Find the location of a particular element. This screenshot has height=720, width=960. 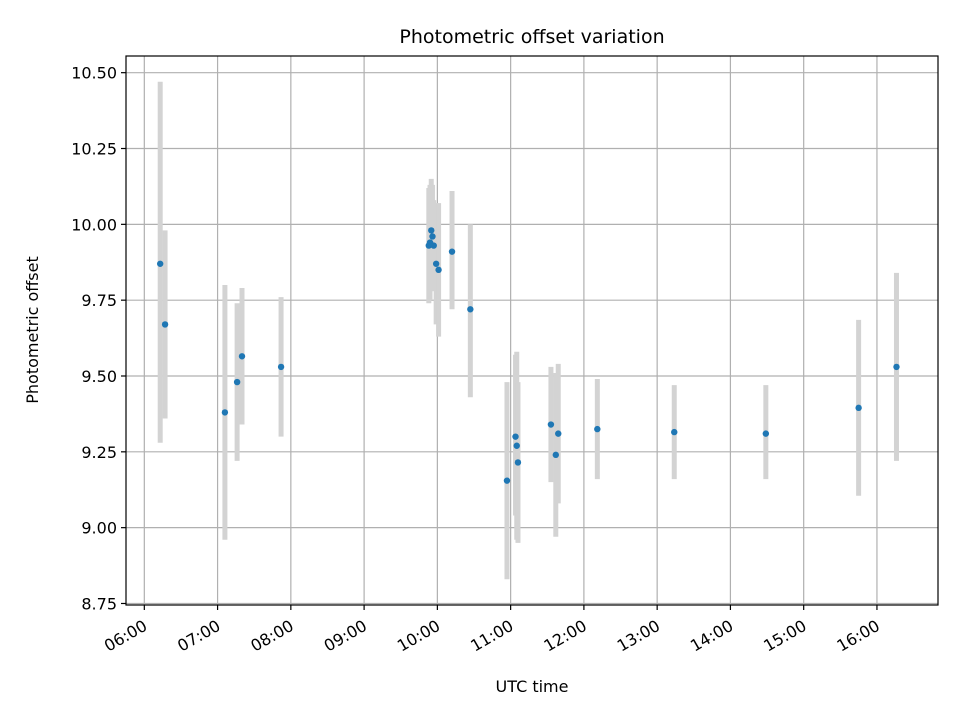

y-tick-label: 10.50 is located at coordinates (94, 73).